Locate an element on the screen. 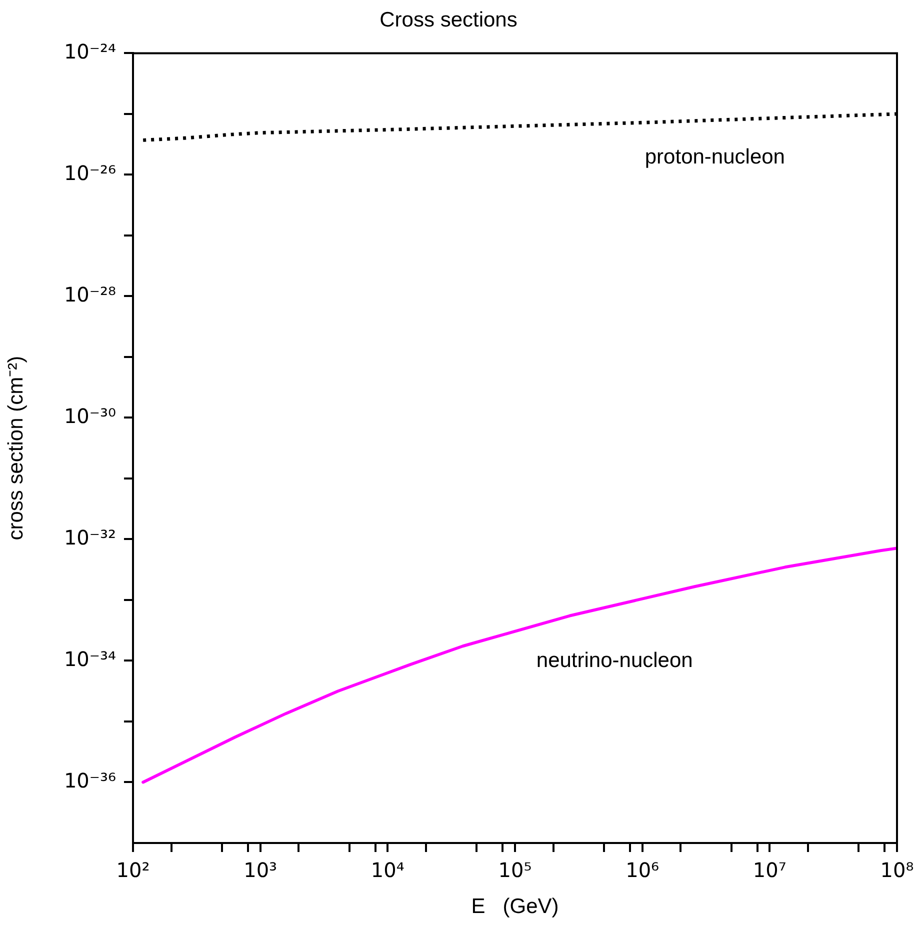  y-tick-label: 10⁻²⁸ is located at coordinates (90, 294).